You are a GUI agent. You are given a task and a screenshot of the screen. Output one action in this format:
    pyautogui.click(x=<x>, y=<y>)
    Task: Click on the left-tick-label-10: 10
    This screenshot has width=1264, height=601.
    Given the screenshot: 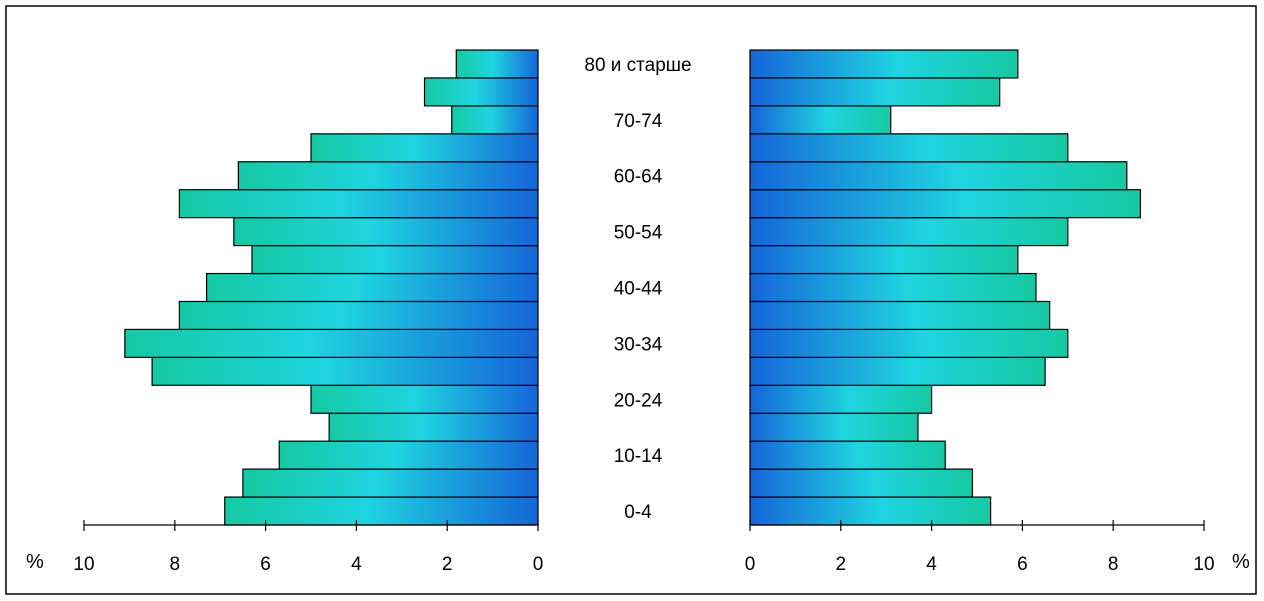 What is the action you would take?
    pyautogui.click(x=83, y=564)
    